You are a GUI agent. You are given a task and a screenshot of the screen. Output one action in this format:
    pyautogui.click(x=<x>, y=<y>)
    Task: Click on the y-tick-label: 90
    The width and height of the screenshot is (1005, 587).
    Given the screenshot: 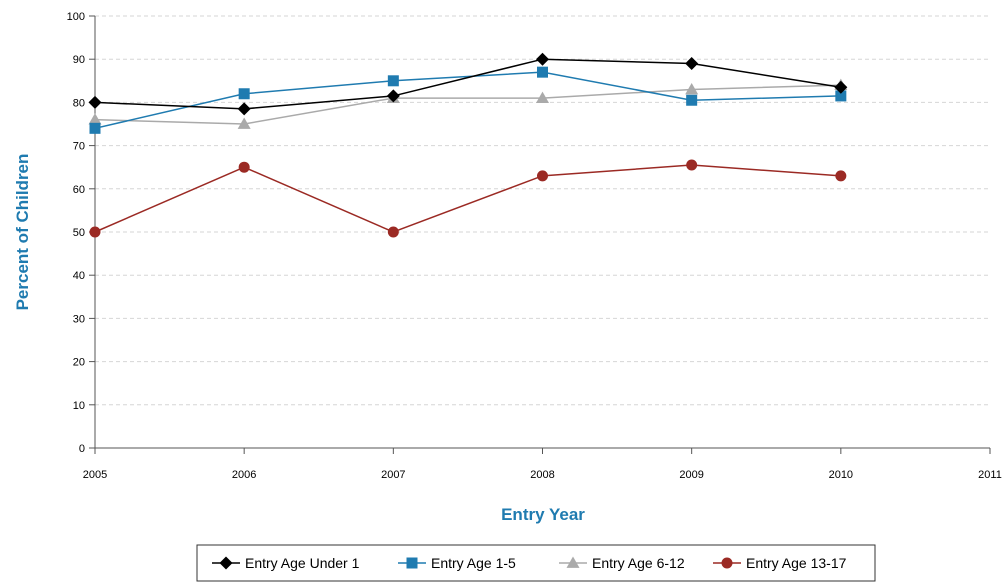 What is the action you would take?
    pyautogui.click(x=79, y=60)
    